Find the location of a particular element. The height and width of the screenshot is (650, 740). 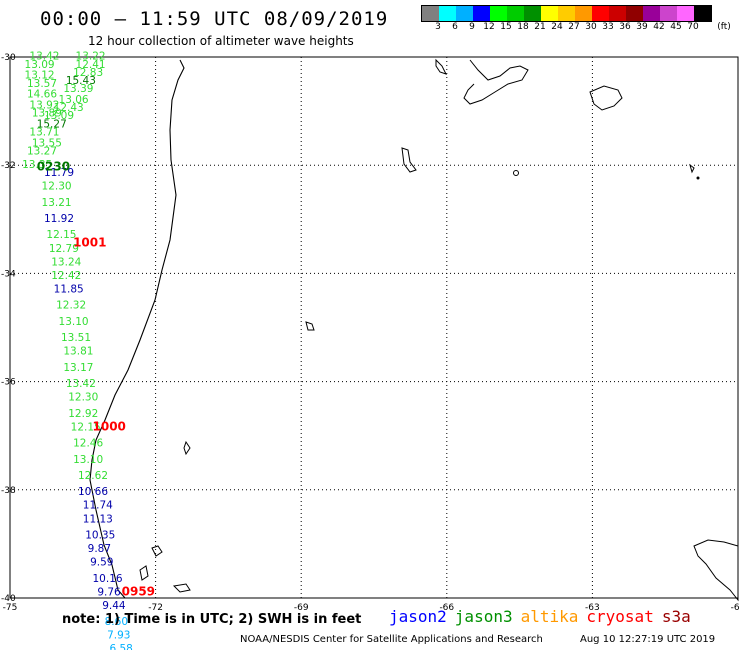

swh-value: 10.35 is located at coordinates (100, 535).